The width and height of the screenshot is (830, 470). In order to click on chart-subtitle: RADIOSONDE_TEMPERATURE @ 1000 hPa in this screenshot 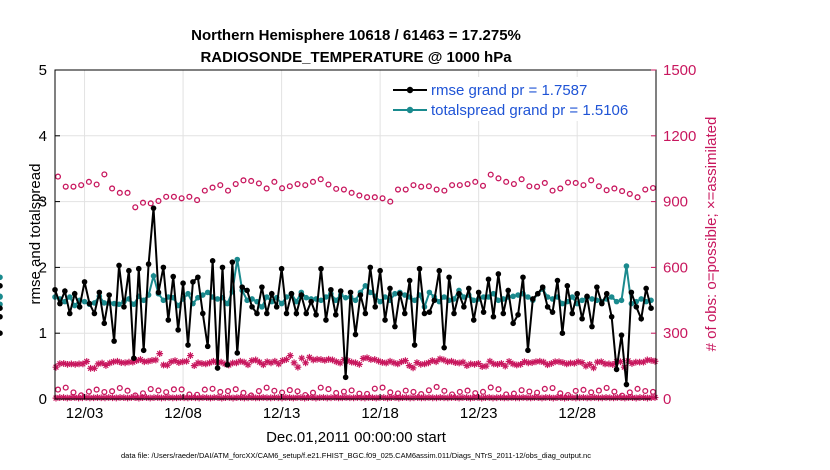, I will do `click(356, 57)`.